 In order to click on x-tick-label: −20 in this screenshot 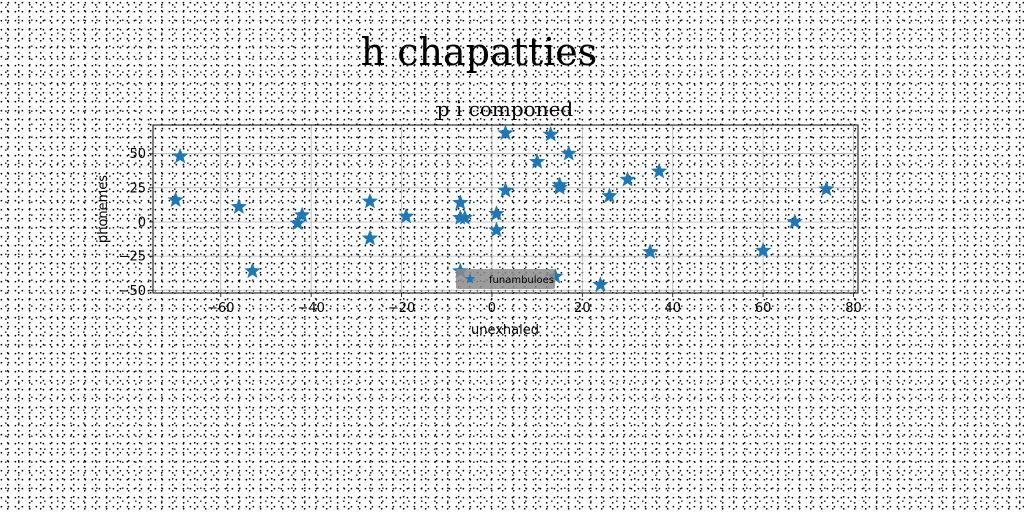, I will do `click(401, 308)`.